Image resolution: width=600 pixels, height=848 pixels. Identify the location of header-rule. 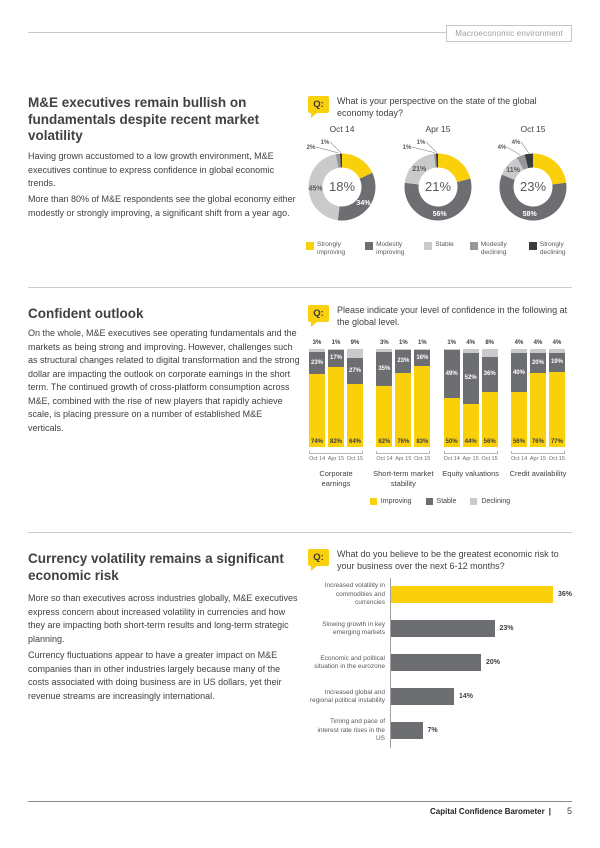
(237, 32).